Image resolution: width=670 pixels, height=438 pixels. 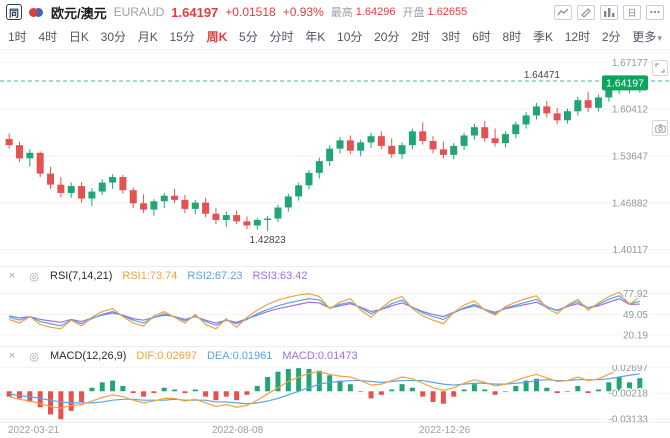 I want to click on dea-value: DEA:0.01961, so click(x=239, y=356).